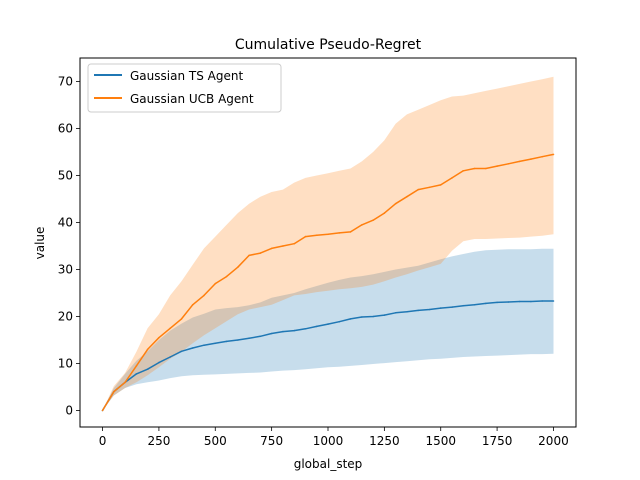 The image size is (640, 480). Describe the element at coordinates (65, 270) in the screenshot. I see `y-tick-label: 30` at that location.